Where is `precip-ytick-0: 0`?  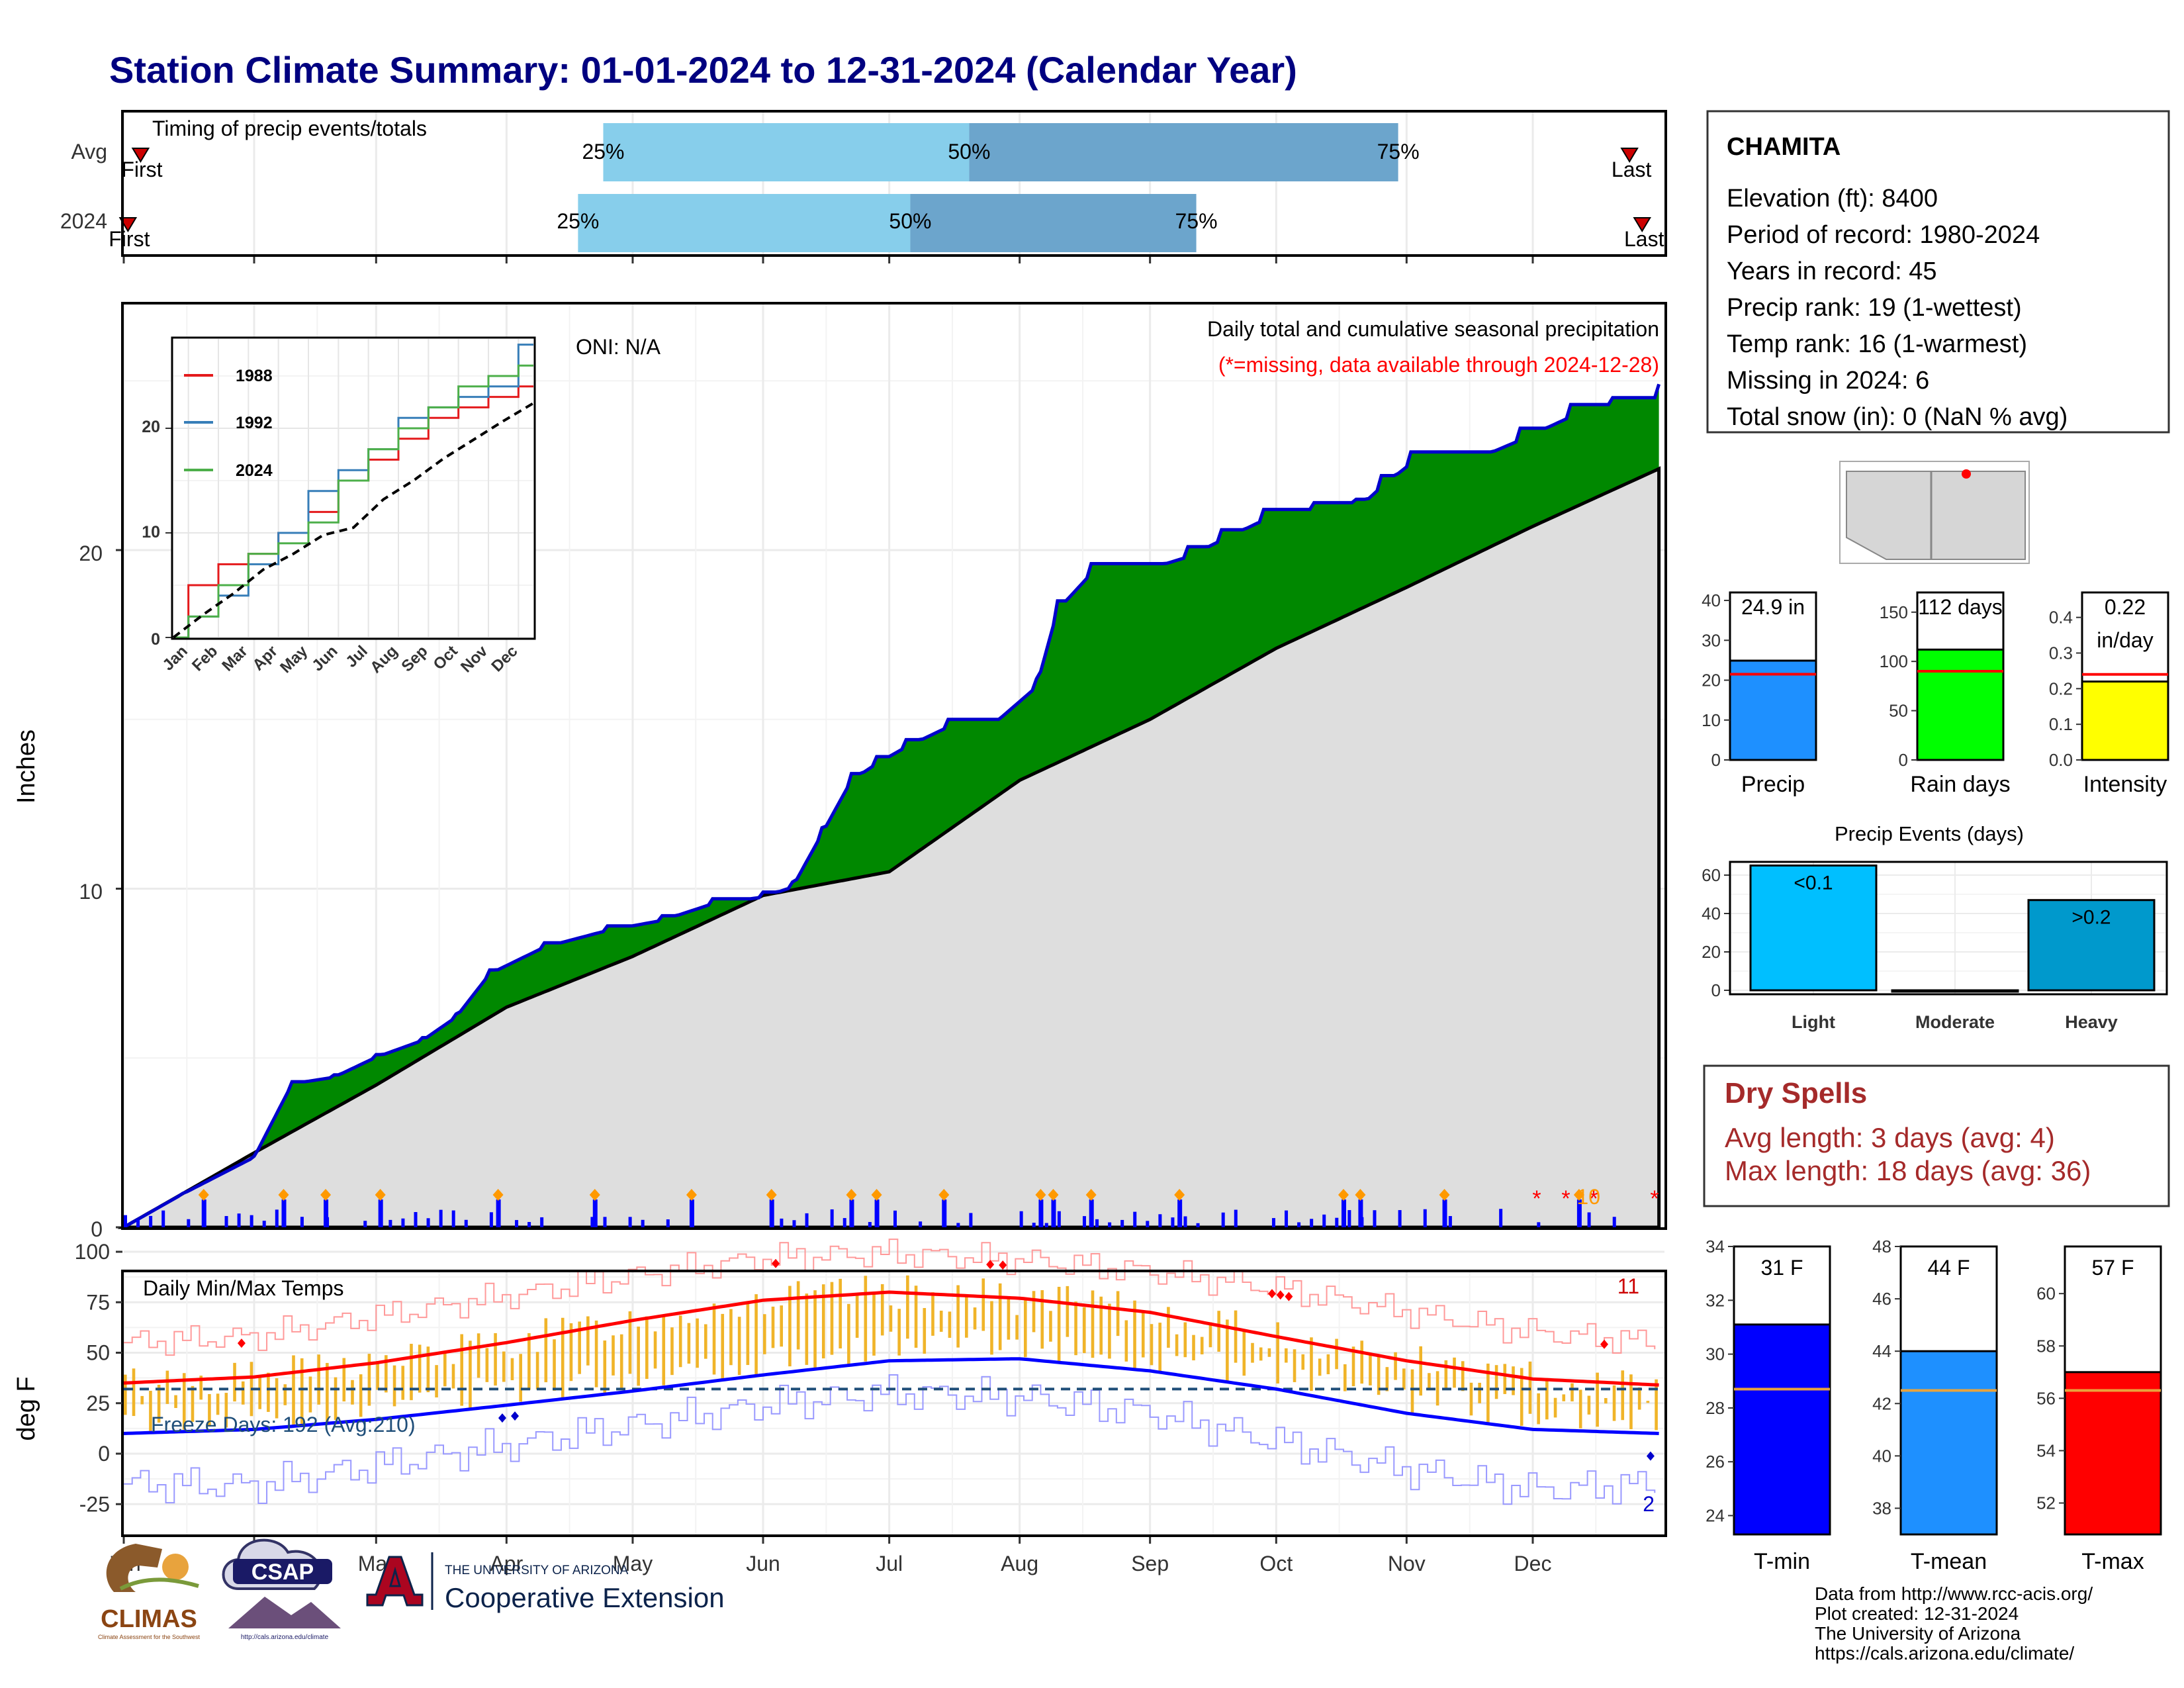 precip-ytick-0: 0 is located at coordinates (97, 1229).